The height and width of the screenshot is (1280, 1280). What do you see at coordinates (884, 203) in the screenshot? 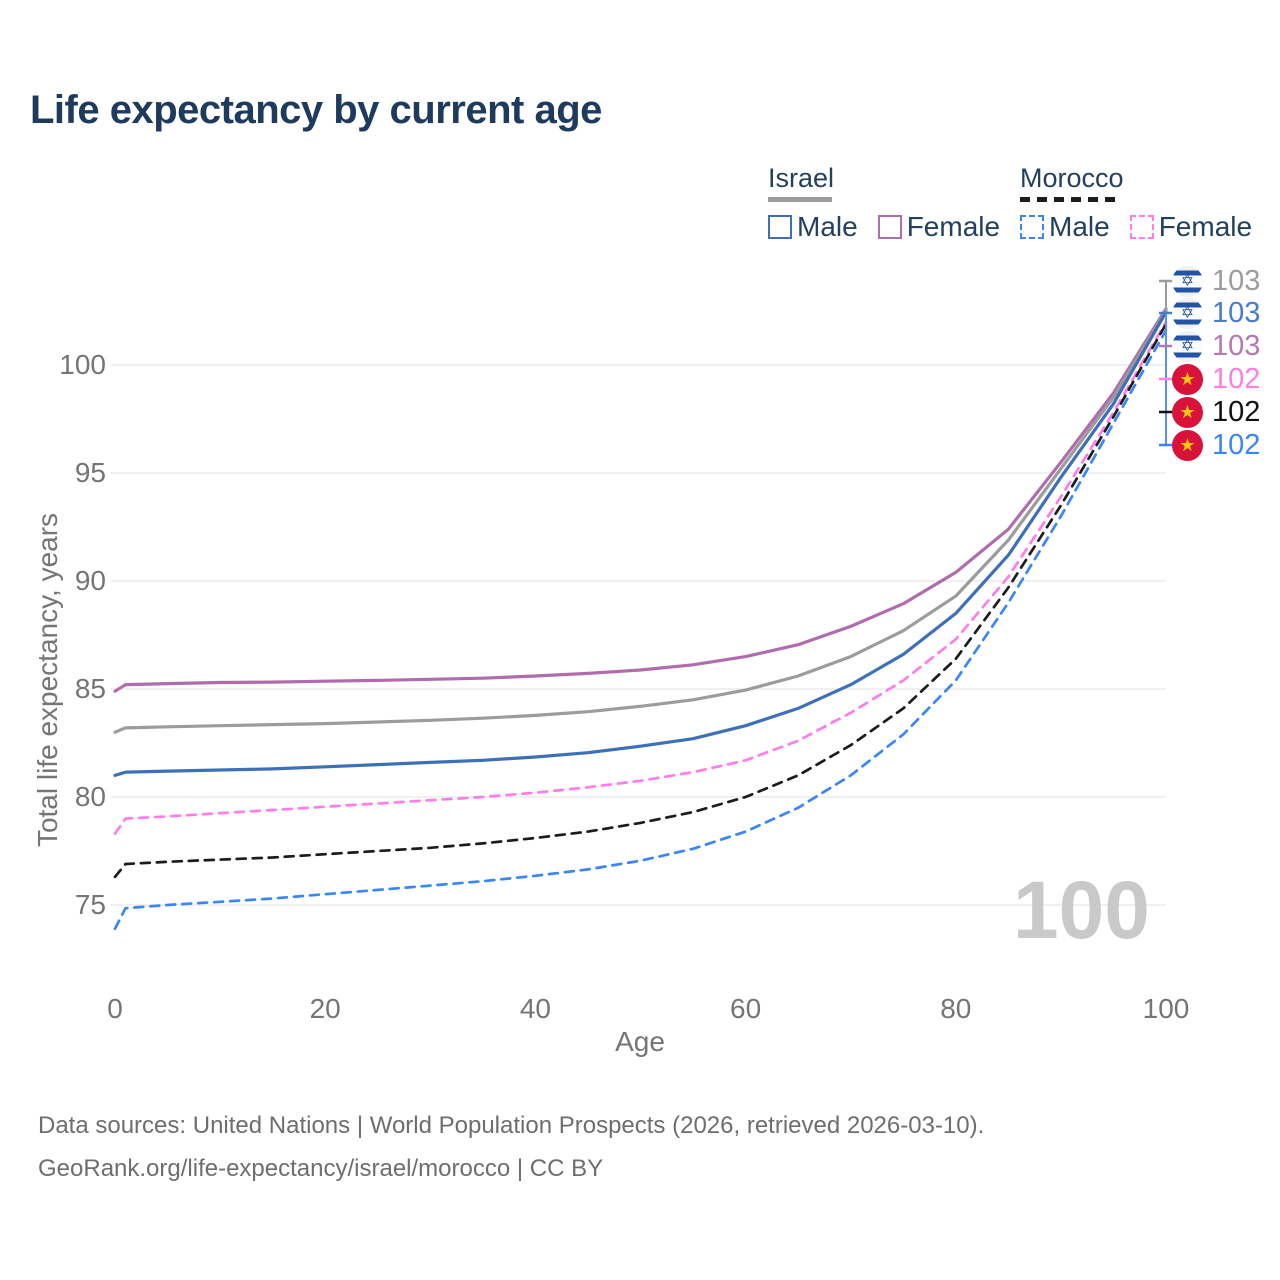
I see `legend-group-israel: Israel Male Female` at bounding box center [884, 203].